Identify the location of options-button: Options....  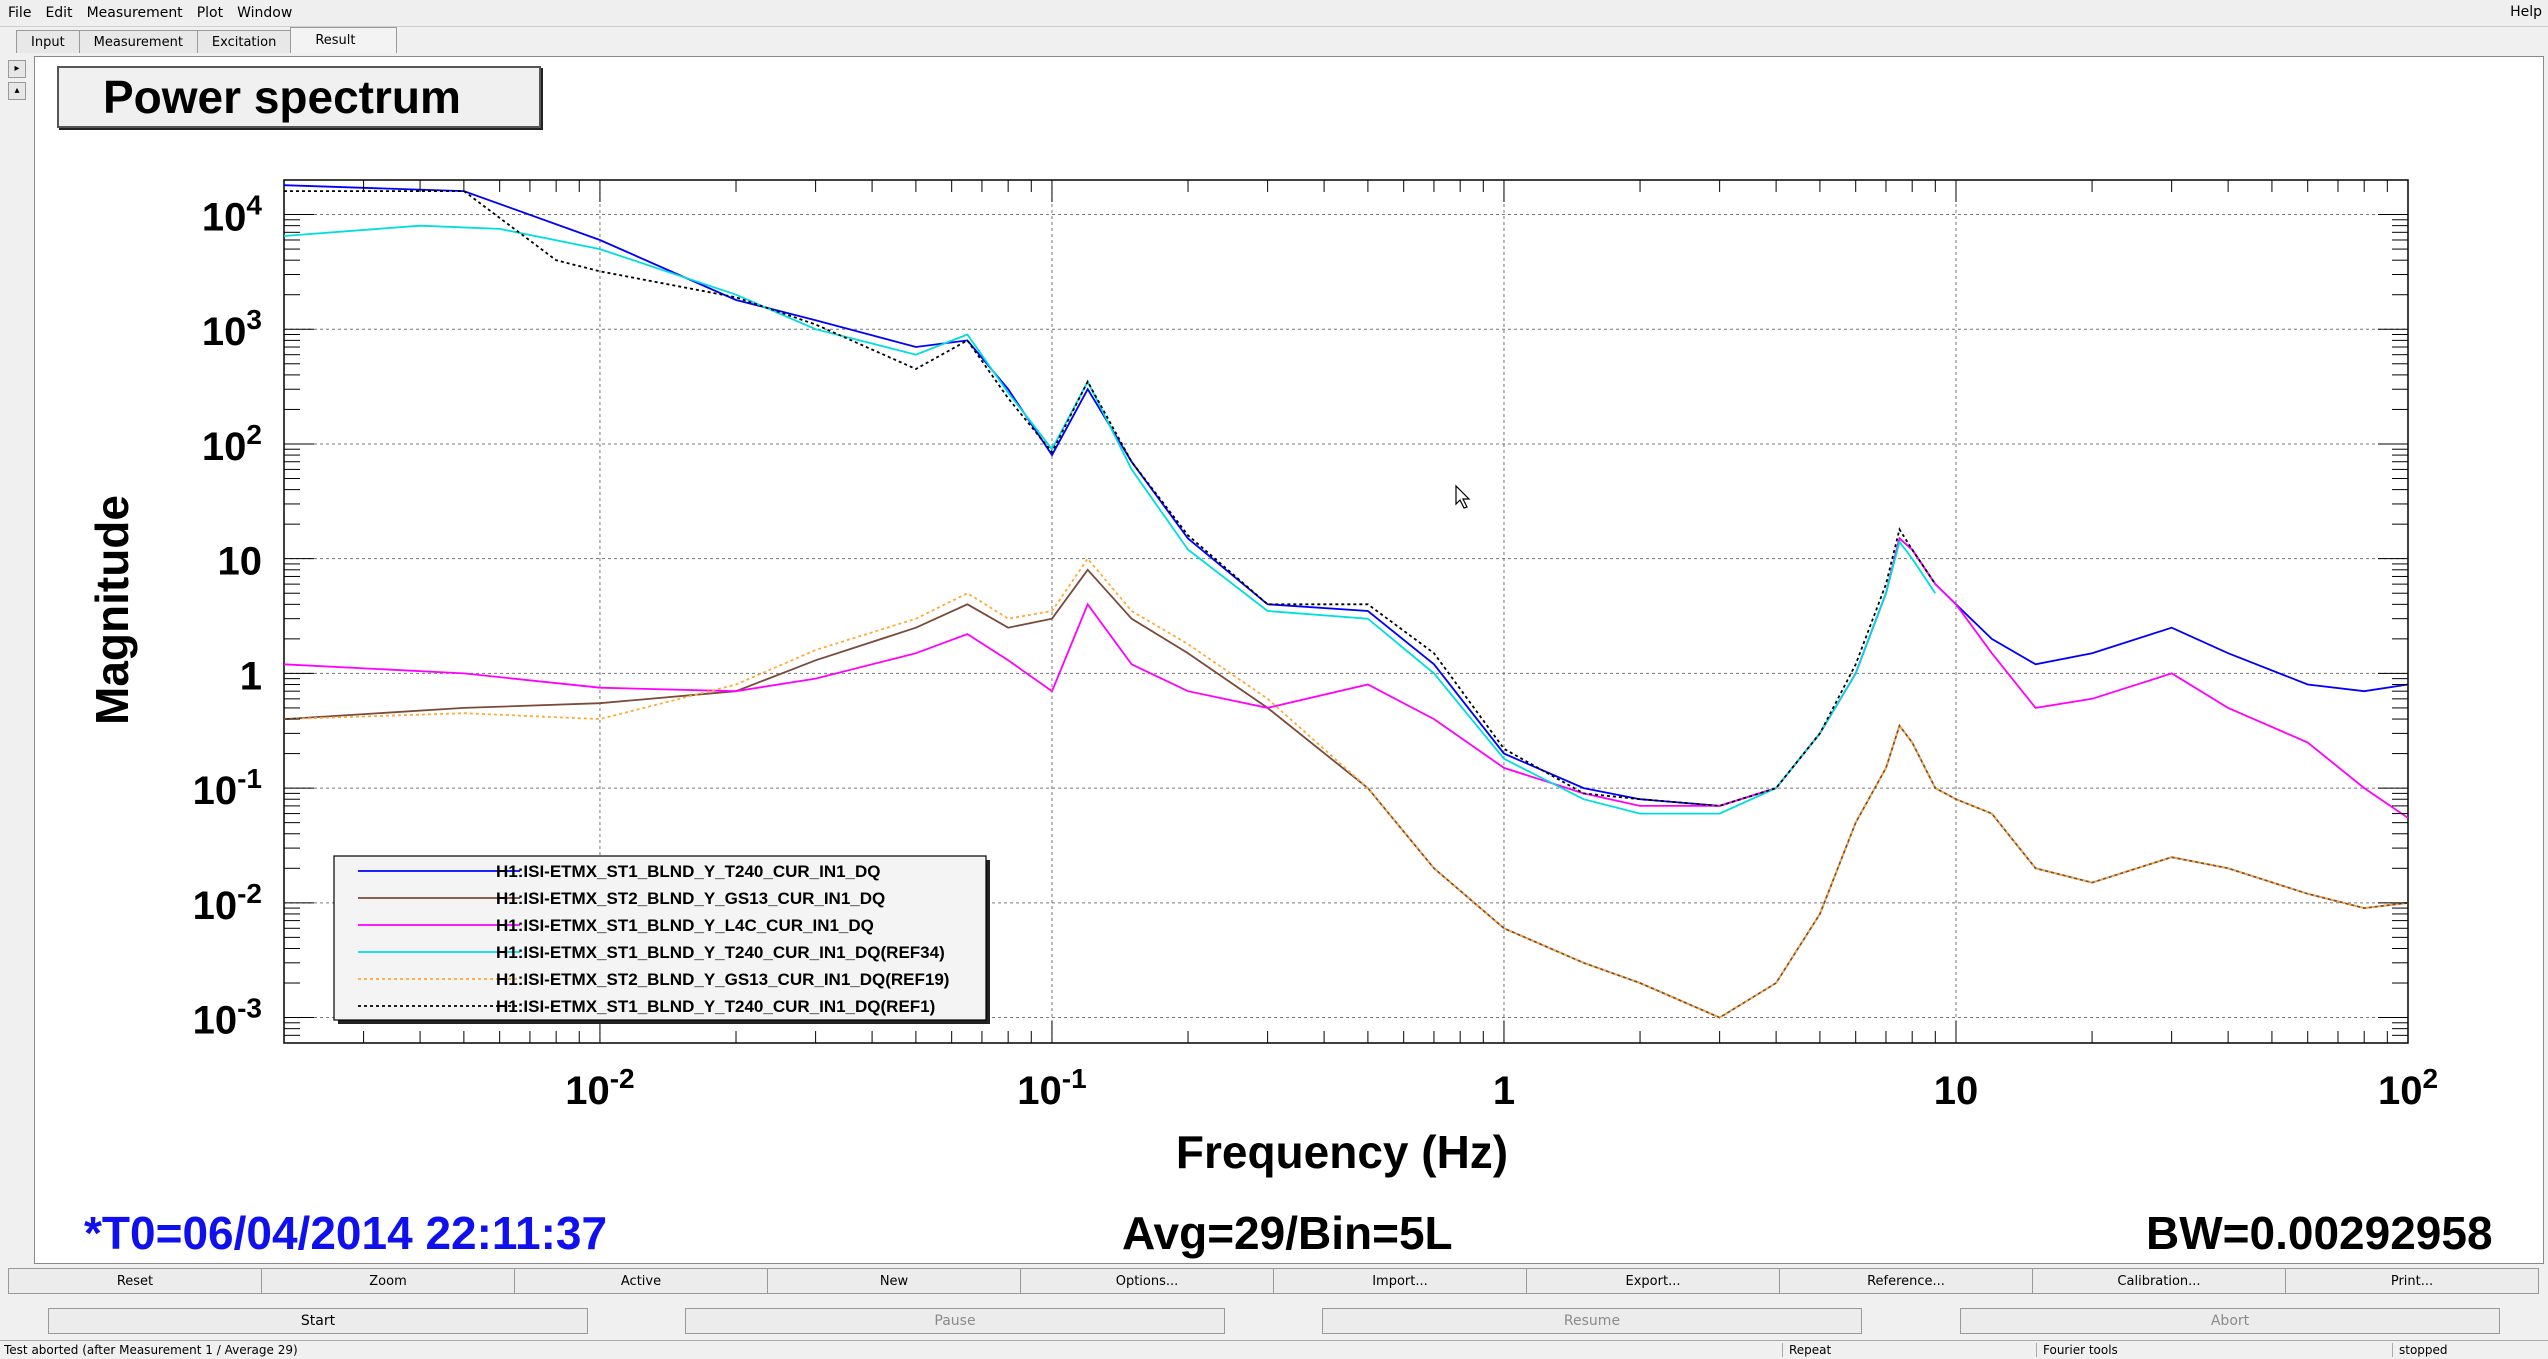
(1147, 1281).